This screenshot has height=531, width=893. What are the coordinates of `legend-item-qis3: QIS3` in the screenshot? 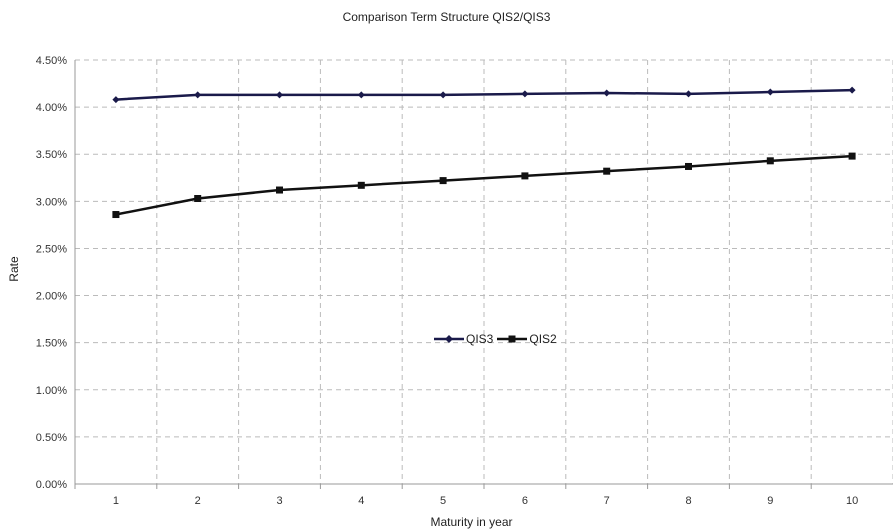 It's located at (463, 339).